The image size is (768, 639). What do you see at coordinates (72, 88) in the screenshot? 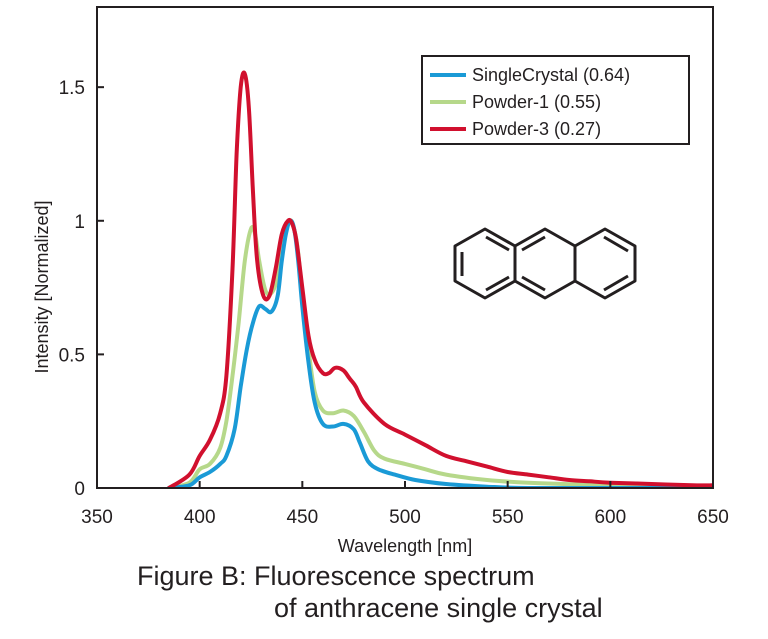
I see `y-tick-label: 1.5` at bounding box center [72, 88].